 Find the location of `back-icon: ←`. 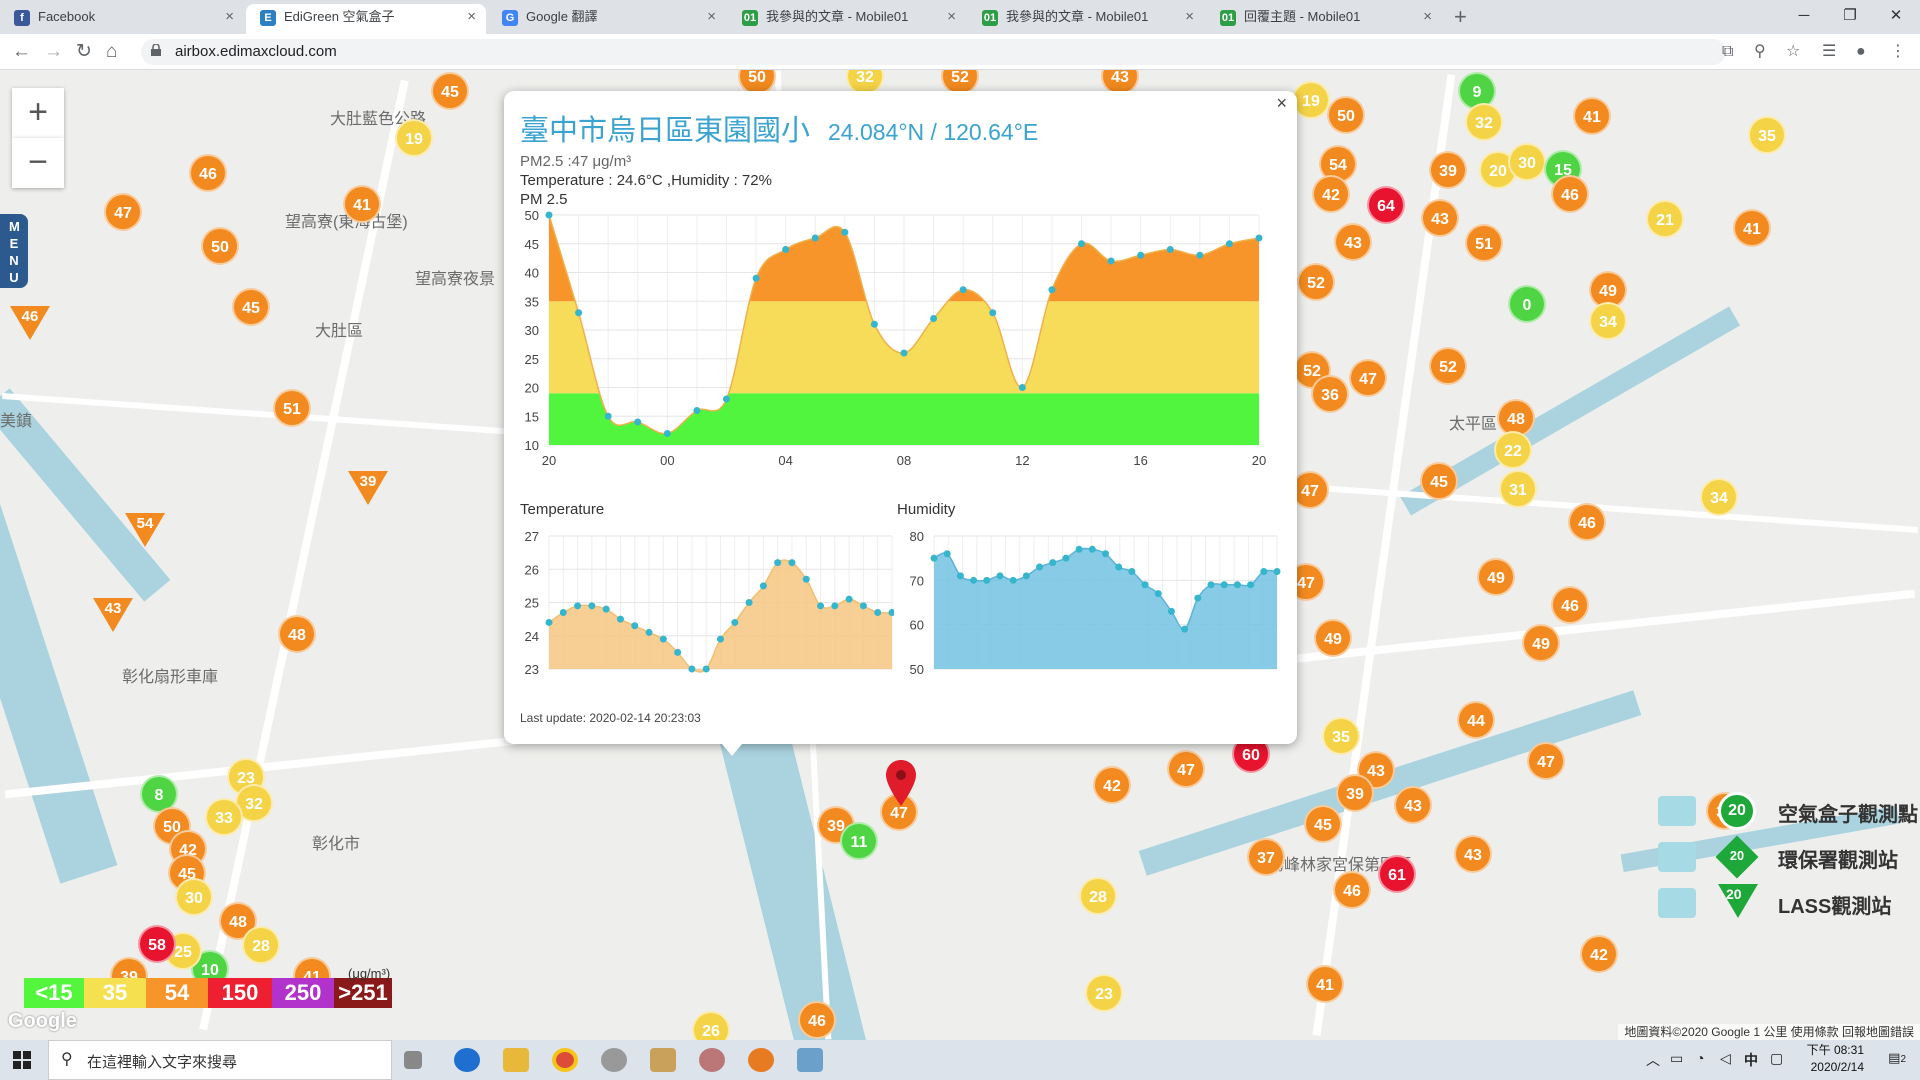

back-icon: ← is located at coordinates (21, 51).